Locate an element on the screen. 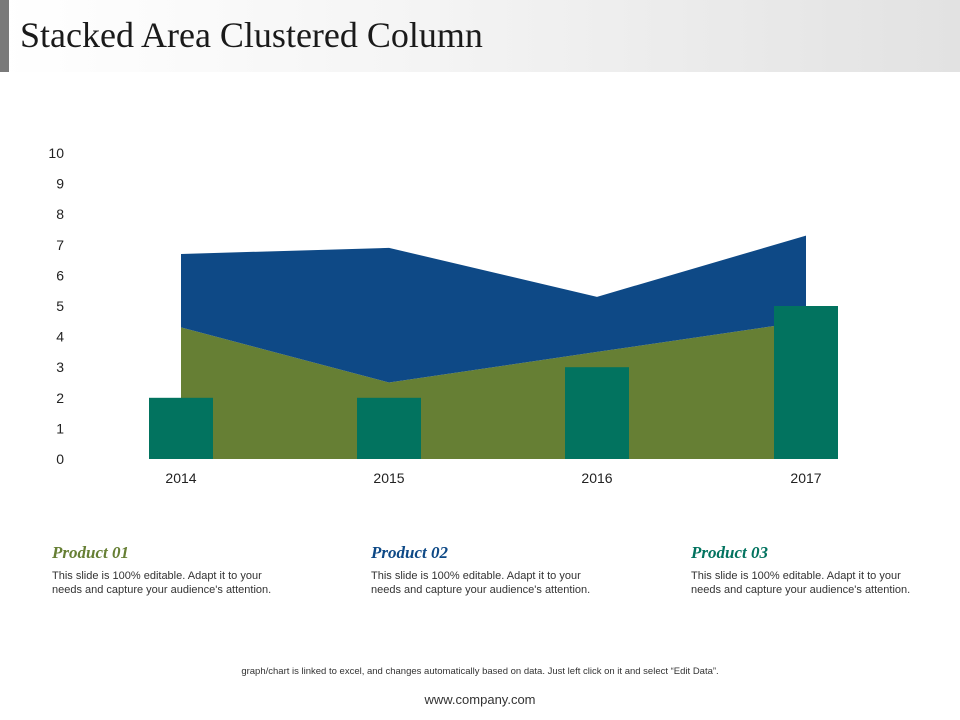 The image size is (960, 720). page-title: Stacked Area Clustered Column is located at coordinates (251, 35).